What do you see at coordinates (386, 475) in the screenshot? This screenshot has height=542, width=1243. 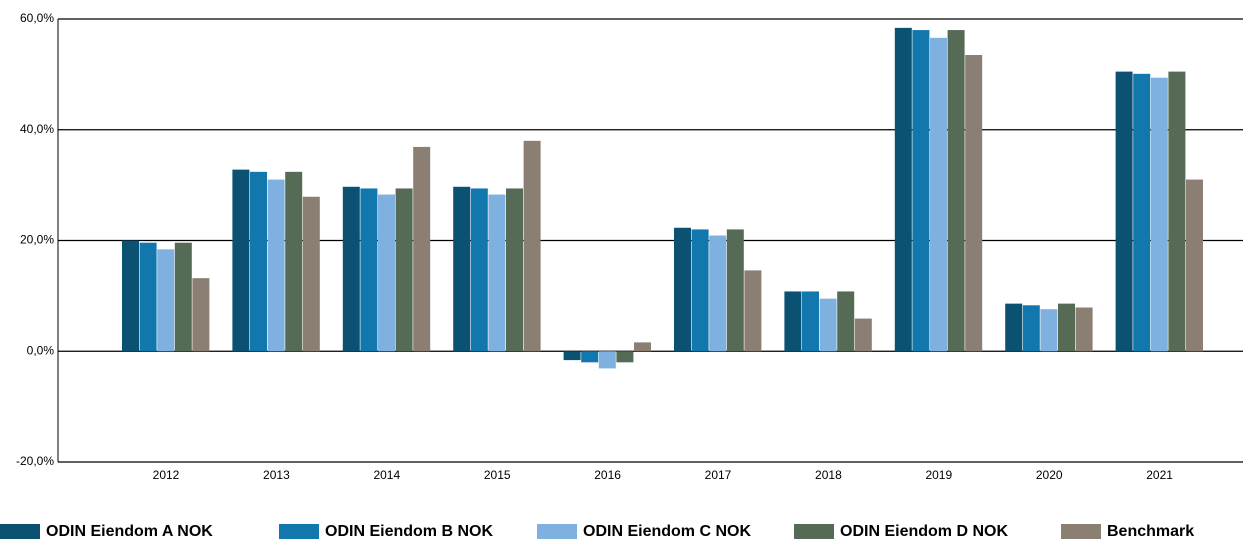 I see `x-tick-label: 2014` at bounding box center [386, 475].